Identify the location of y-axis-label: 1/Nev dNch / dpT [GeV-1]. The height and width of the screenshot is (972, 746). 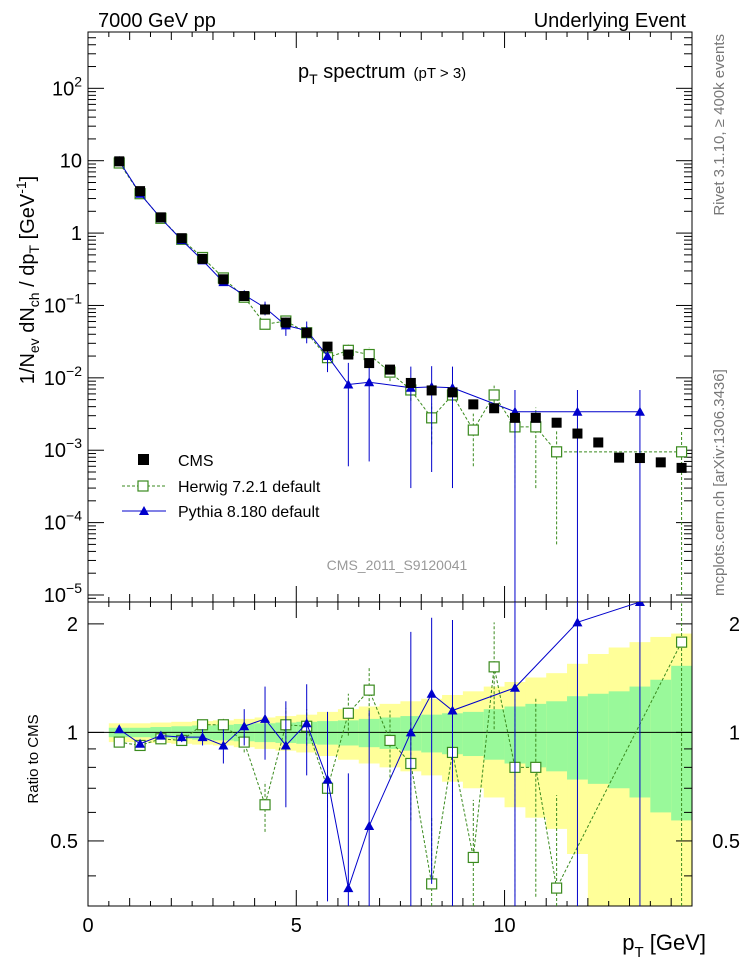
(27, 280).